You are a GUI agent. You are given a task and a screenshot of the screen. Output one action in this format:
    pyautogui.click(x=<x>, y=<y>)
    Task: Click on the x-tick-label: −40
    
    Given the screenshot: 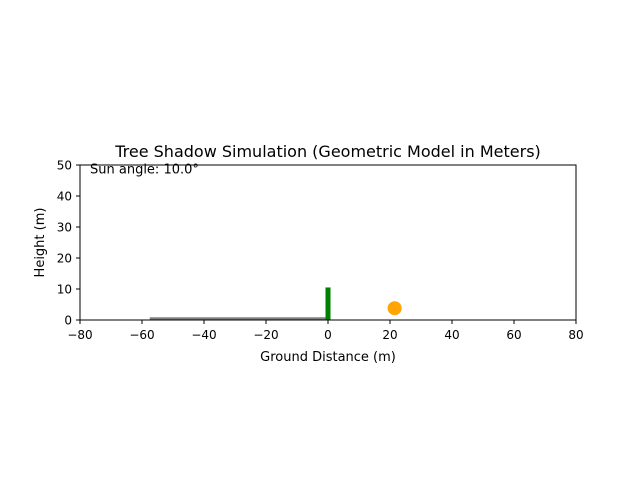 What is the action you would take?
    pyautogui.click(x=203, y=335)
    